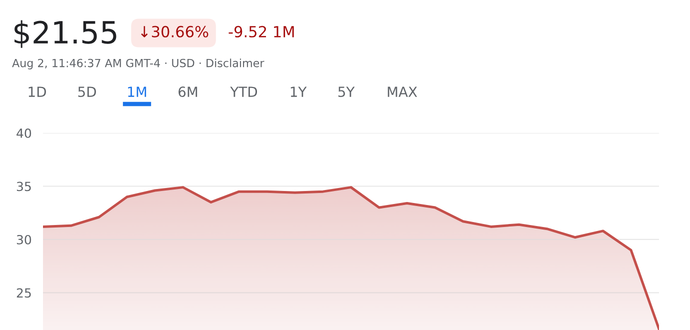  I want to click on text: ↓30.66%, so click(174, 32).